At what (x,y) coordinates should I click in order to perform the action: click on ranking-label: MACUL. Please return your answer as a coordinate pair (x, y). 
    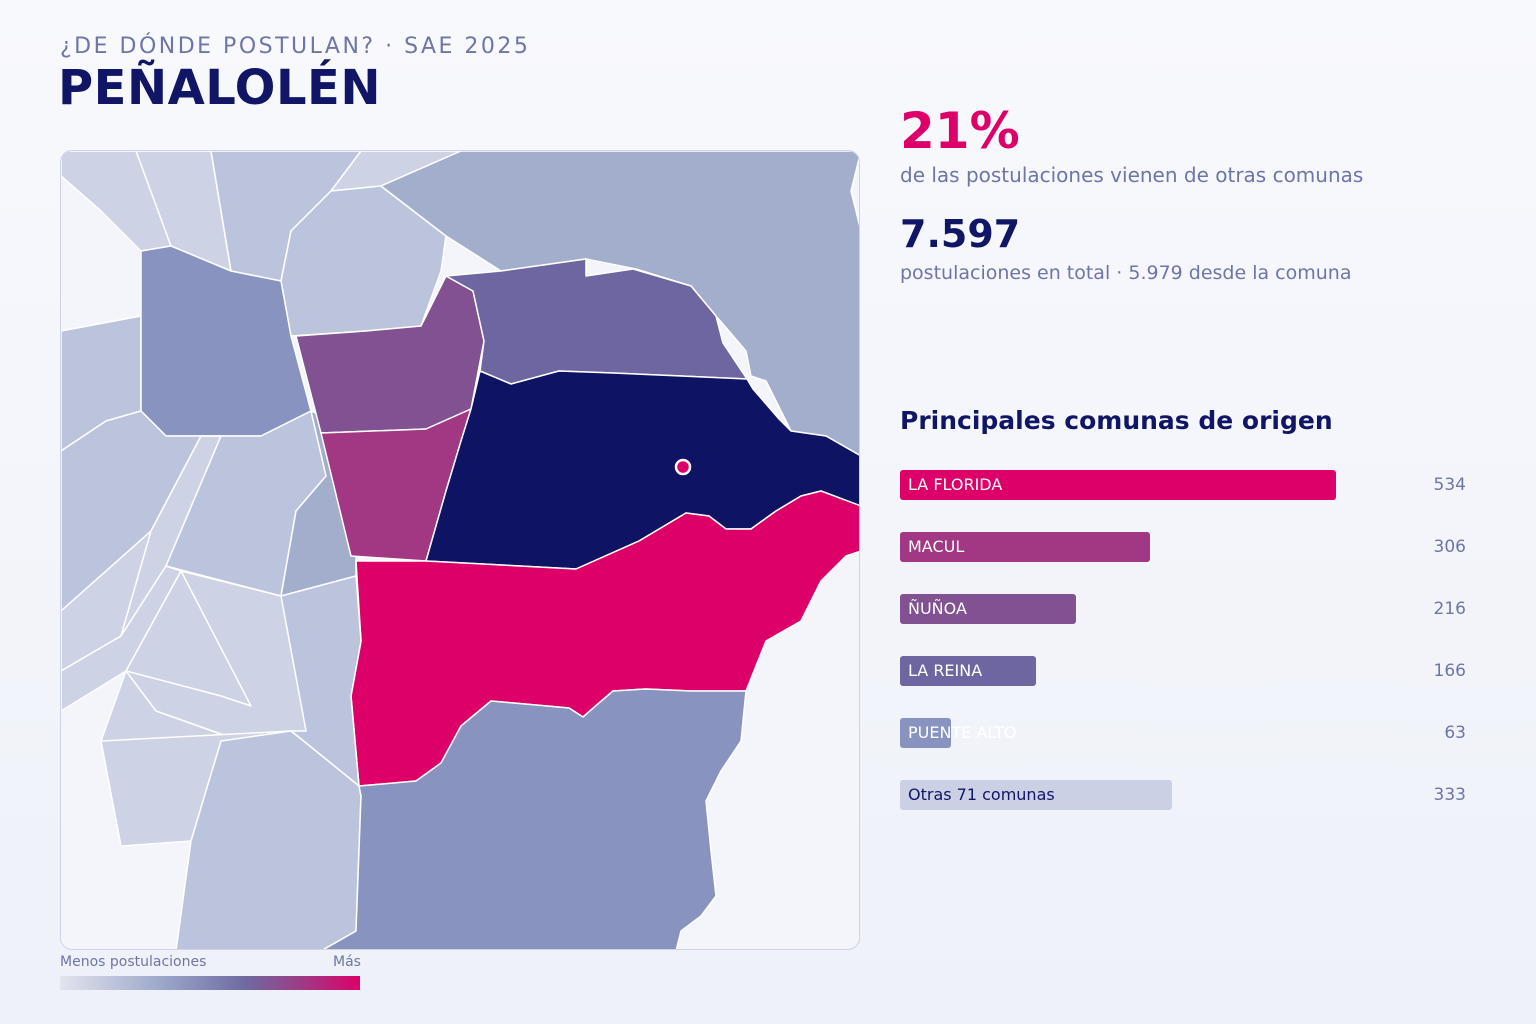
    Looking at the image, I should click on (936, 546).